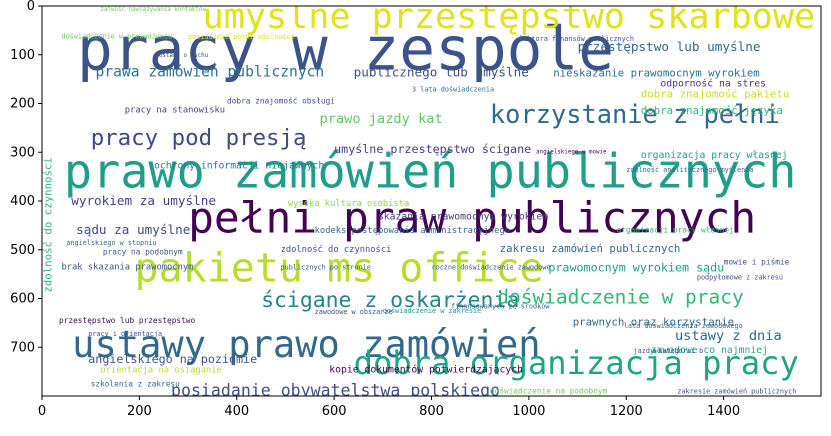  What do you see at coordinates (22, 55) in the screenshot?
I see `y-tick-label: 100` at bounding box center [22, 55].